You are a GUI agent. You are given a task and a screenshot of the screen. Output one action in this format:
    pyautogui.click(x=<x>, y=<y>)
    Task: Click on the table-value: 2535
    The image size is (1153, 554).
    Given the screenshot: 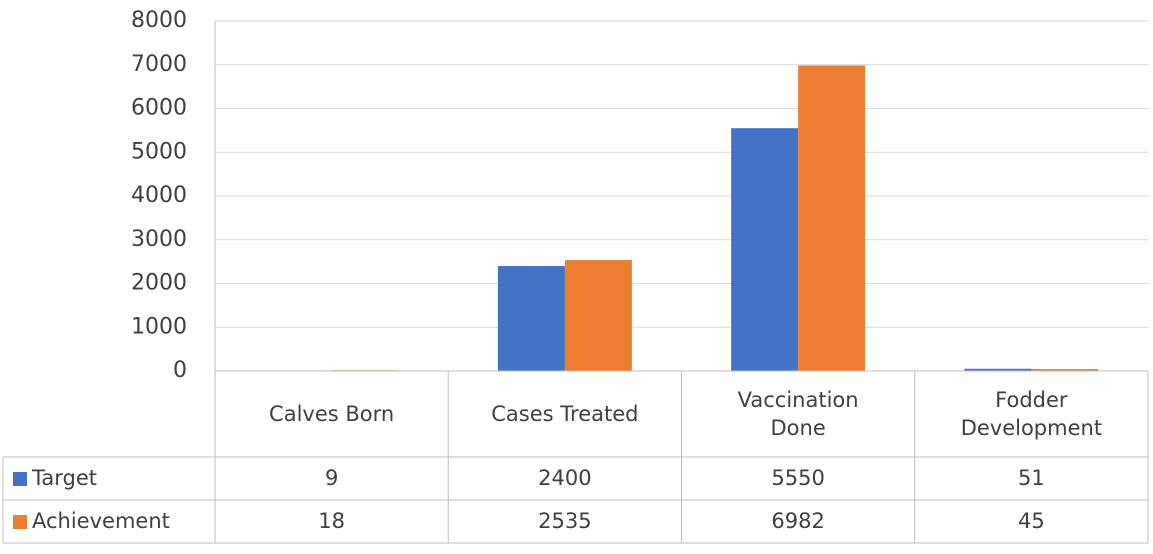 What is the action you would take?
    pyautogui.click(x=565, y=521)
    